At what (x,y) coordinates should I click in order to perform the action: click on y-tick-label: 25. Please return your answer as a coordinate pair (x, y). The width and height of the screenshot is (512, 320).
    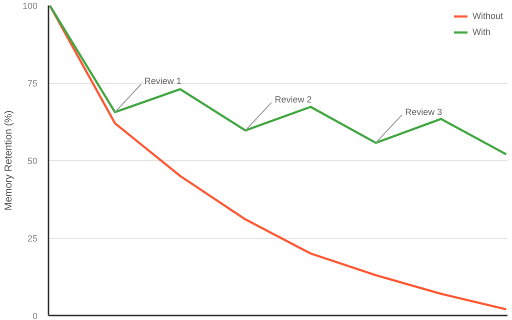
    Looking at the image, I should click on (32, 239).